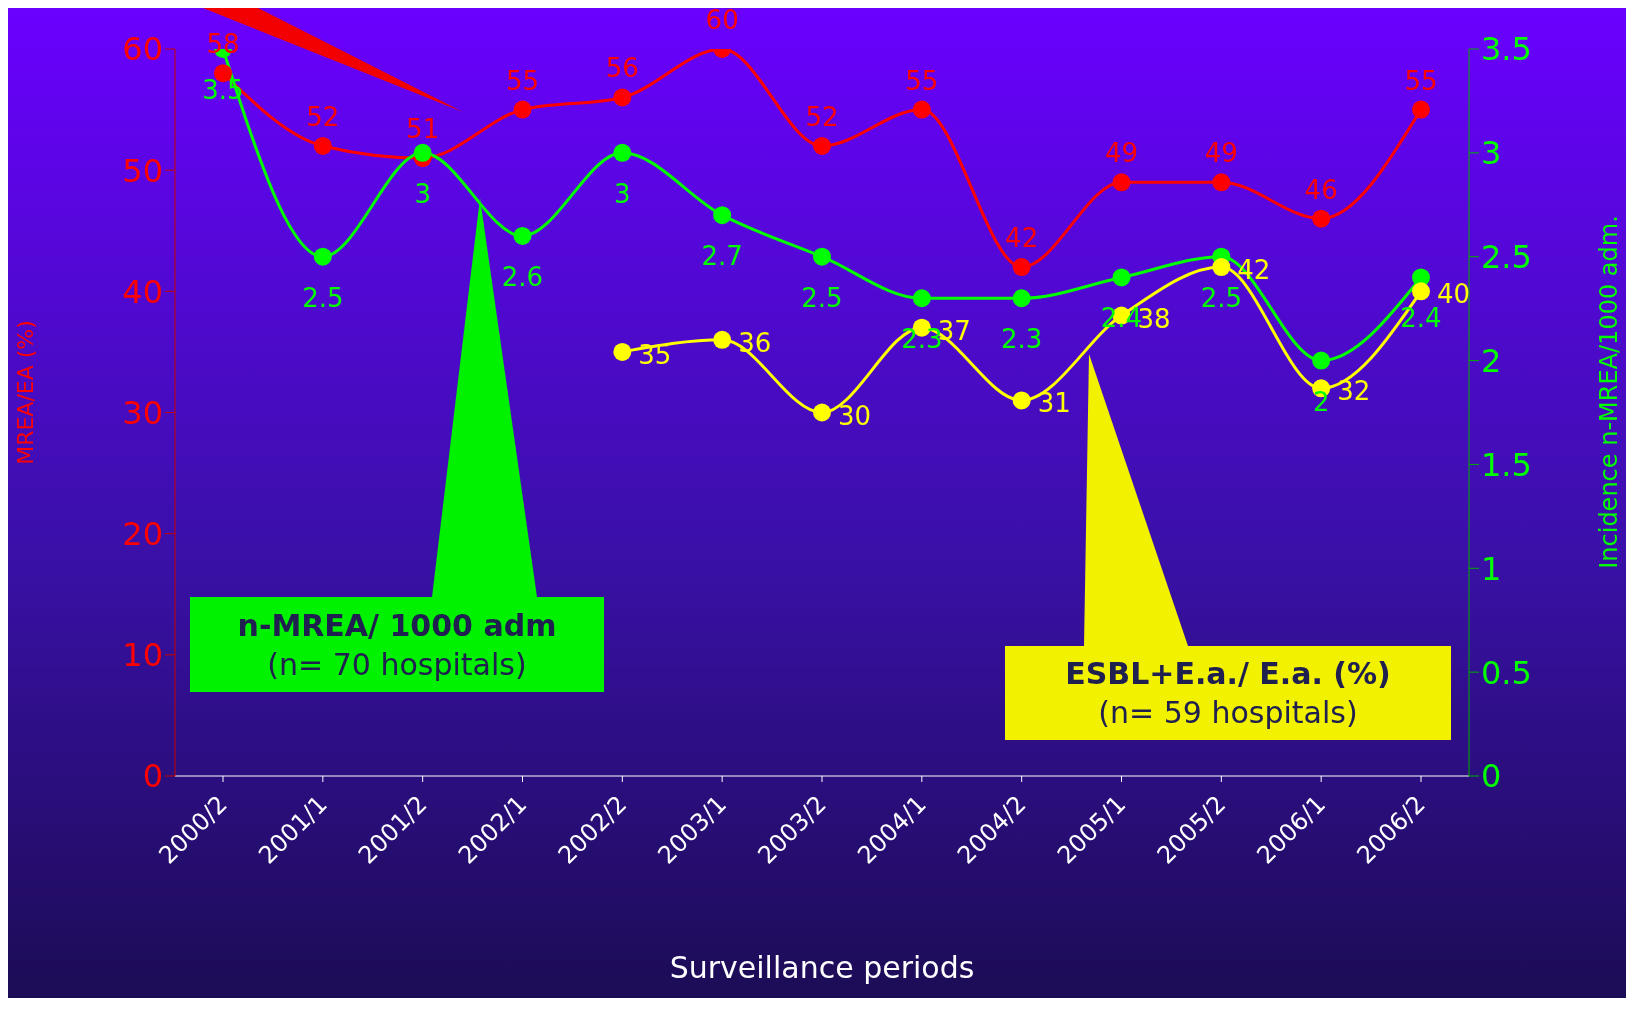 The height and width of the screenshot is (1015, 1634). I want to click on data-label: 56, so click(622, 68).